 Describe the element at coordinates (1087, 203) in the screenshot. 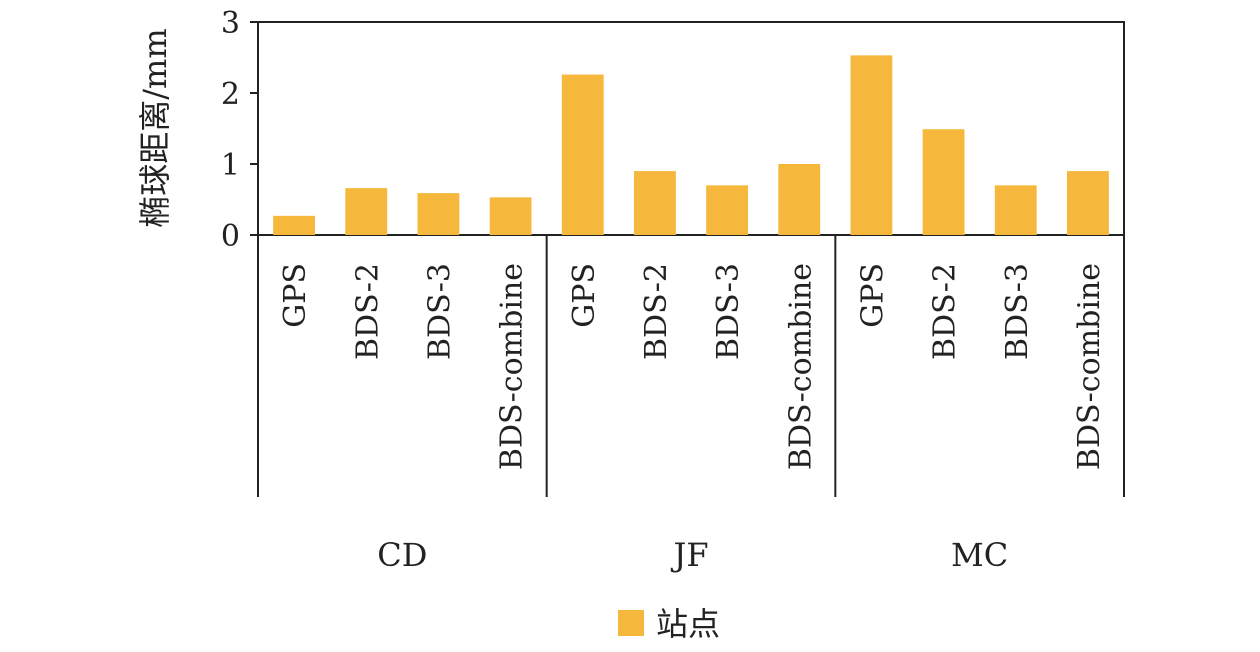

I see `bar-mc-bds-combine` at that location.